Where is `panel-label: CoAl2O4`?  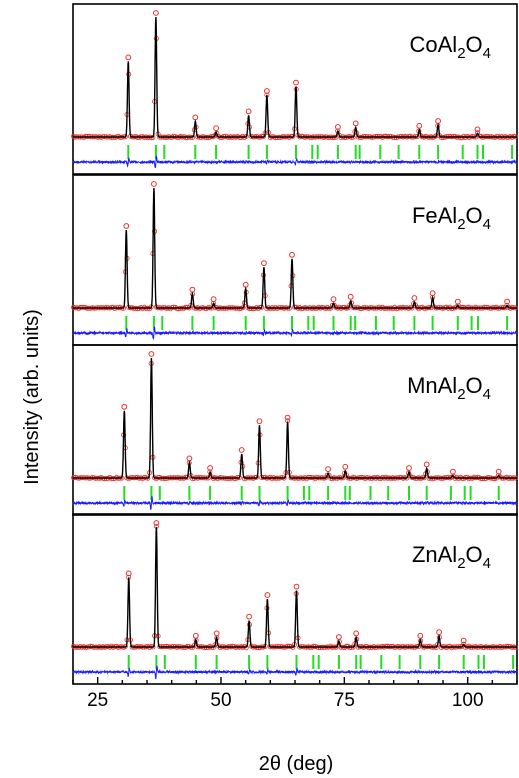 panel-label: CoAl2O4 is located at coordinates (451, 47).